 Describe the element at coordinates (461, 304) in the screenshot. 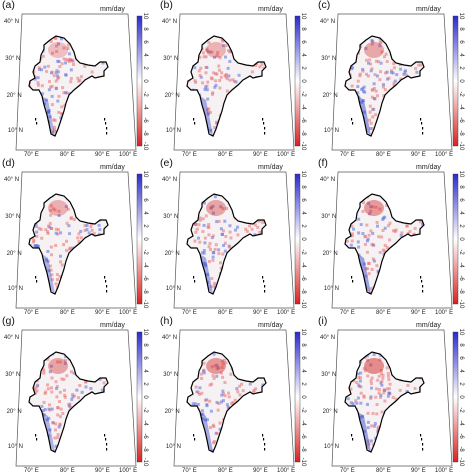

I see `colorbar-tick-label: -10` at that location.